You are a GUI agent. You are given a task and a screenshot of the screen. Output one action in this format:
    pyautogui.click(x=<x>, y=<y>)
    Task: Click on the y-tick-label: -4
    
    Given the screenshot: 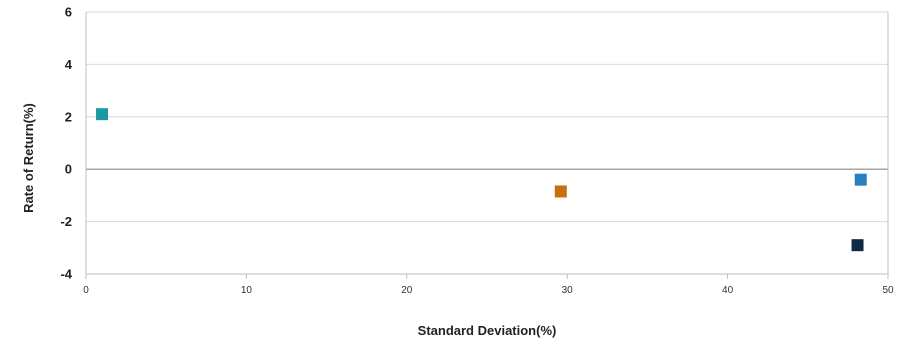 What is the action you would take?
    pyautogui.click(x=66, y=274)
    